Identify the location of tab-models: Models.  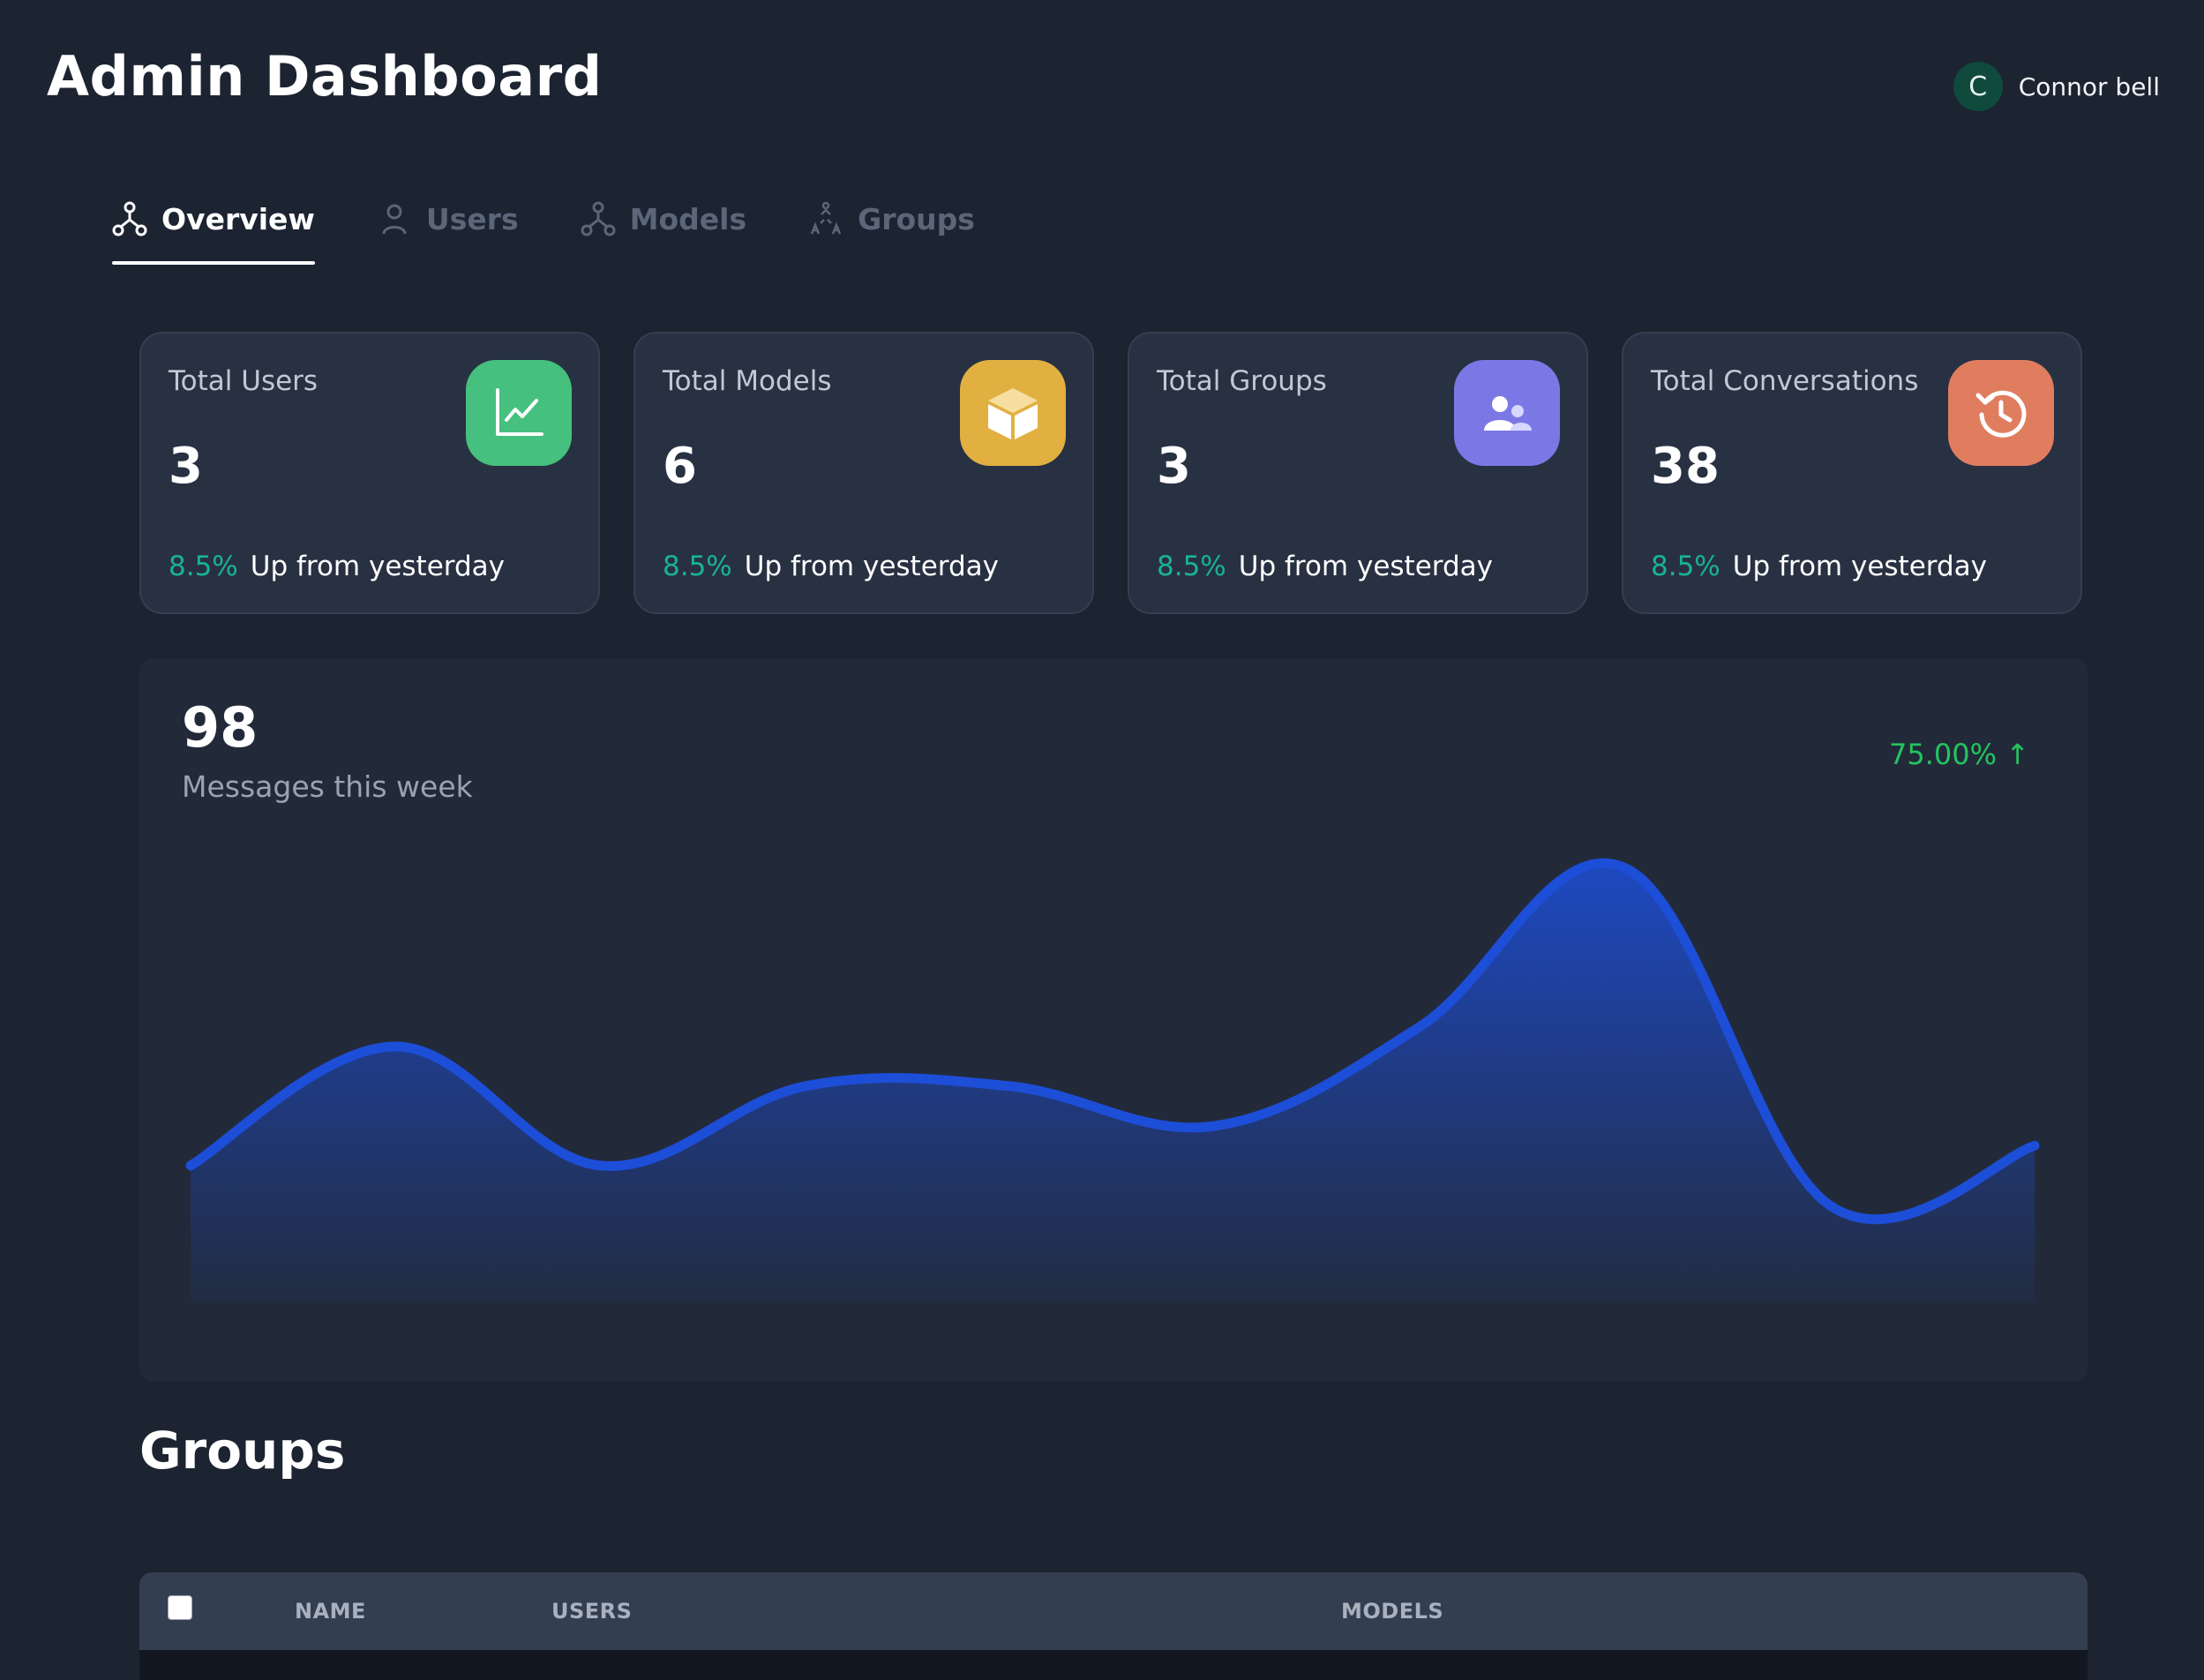
(663, 218).